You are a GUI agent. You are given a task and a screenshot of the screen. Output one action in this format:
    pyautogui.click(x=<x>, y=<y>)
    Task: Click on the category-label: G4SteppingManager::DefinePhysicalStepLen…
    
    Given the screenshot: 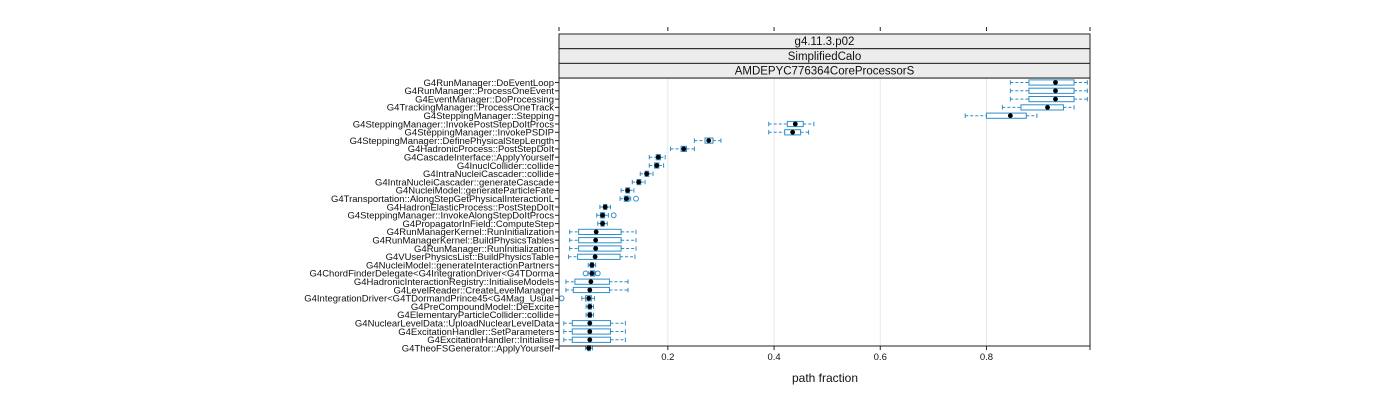 What is the action you would take?
    pyautogui.click(x=452, y=141)
    